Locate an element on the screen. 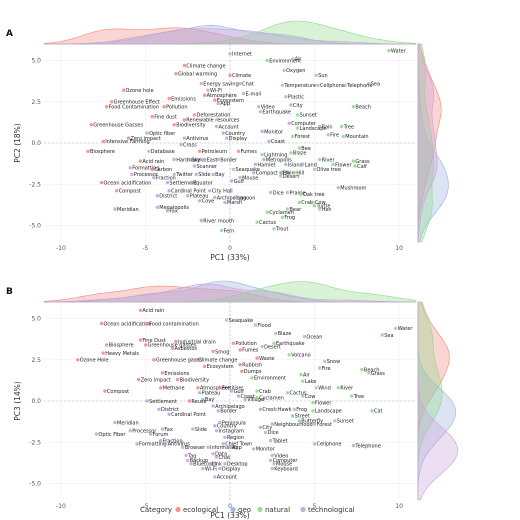 The image size is (520, 520). point-label: Compact disk is located at coordinates (273, 174).